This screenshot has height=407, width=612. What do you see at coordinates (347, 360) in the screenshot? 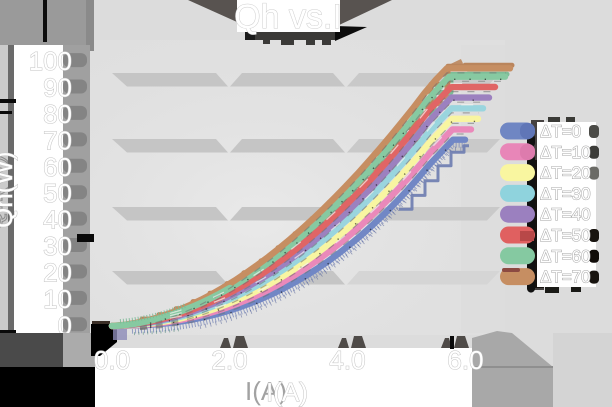
I see `svg-text: 4.0` at bounding box center [347, 360].